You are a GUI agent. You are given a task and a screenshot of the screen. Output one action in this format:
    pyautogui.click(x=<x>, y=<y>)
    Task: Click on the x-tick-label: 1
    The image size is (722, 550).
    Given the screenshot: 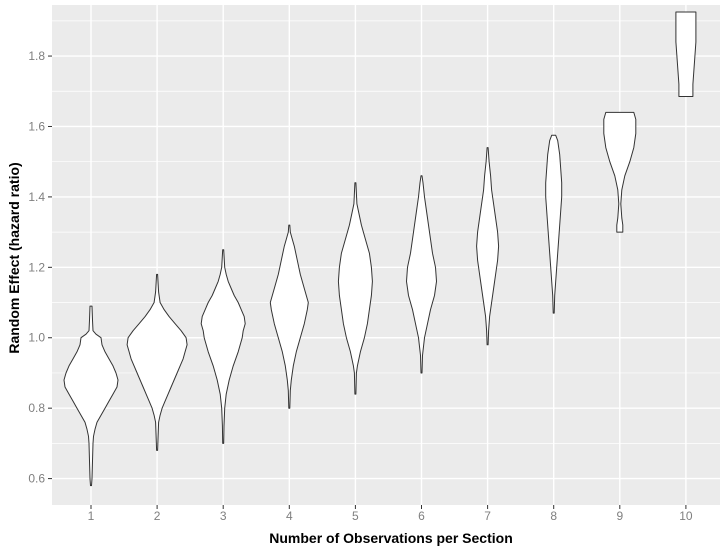 What is the action you would take?
    pyautogui.click(x=91, y=516)
    